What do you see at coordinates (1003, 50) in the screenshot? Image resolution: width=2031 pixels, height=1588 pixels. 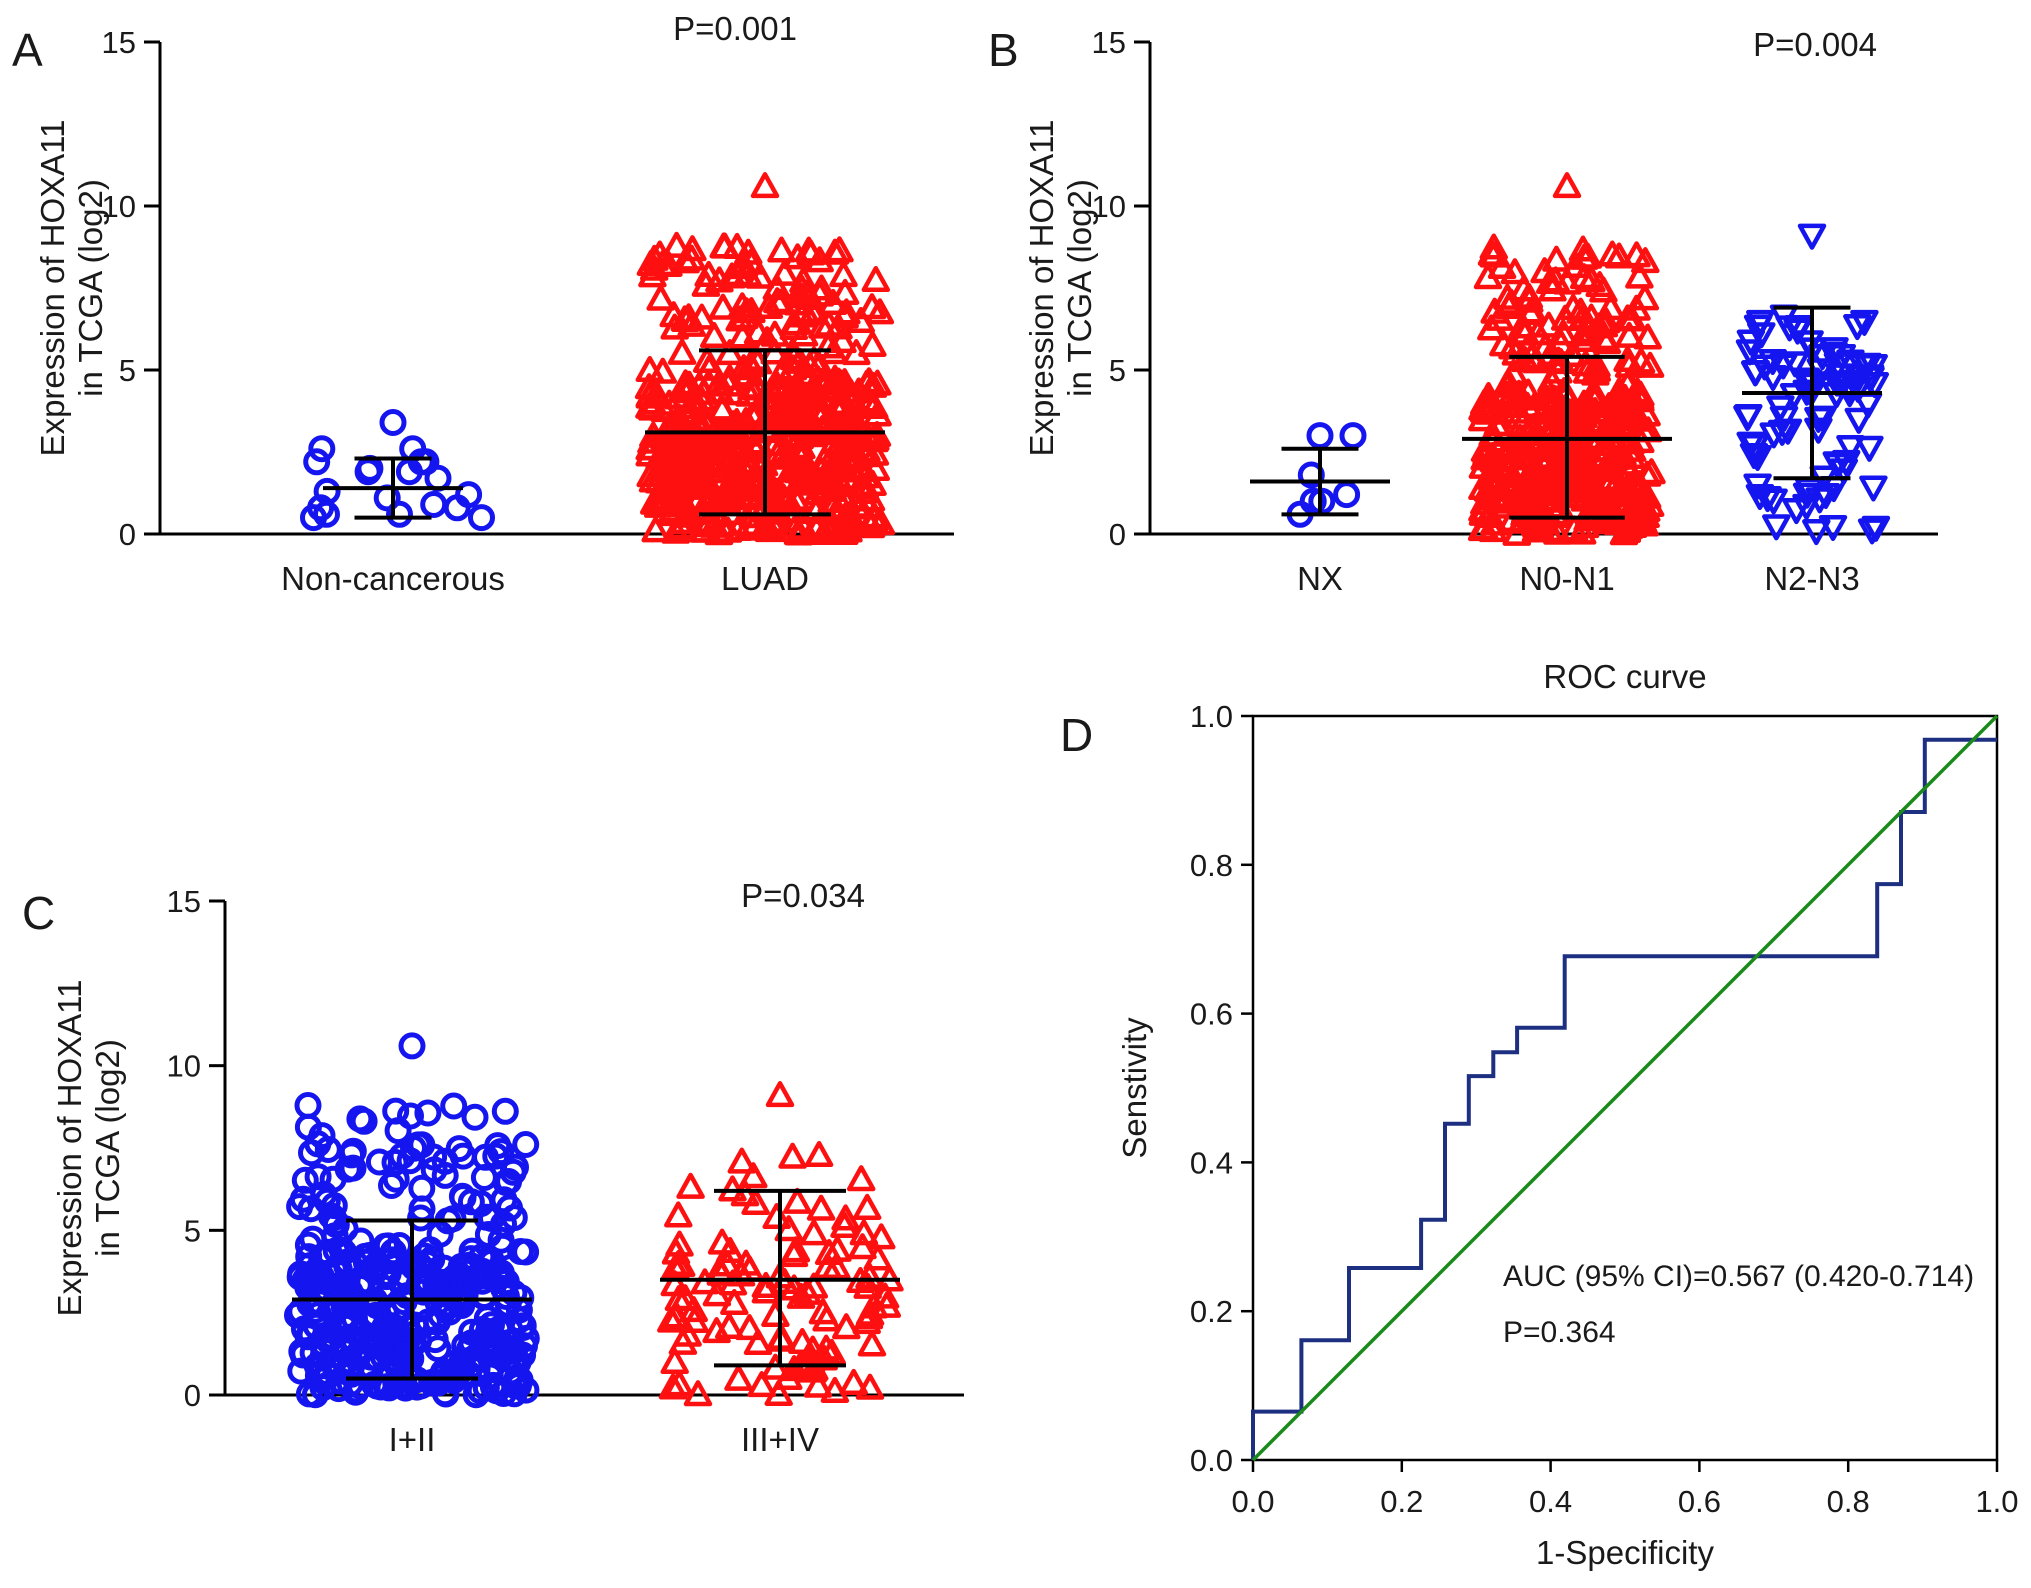 I see `panel-label: B` at bounding box center [1003, 50].